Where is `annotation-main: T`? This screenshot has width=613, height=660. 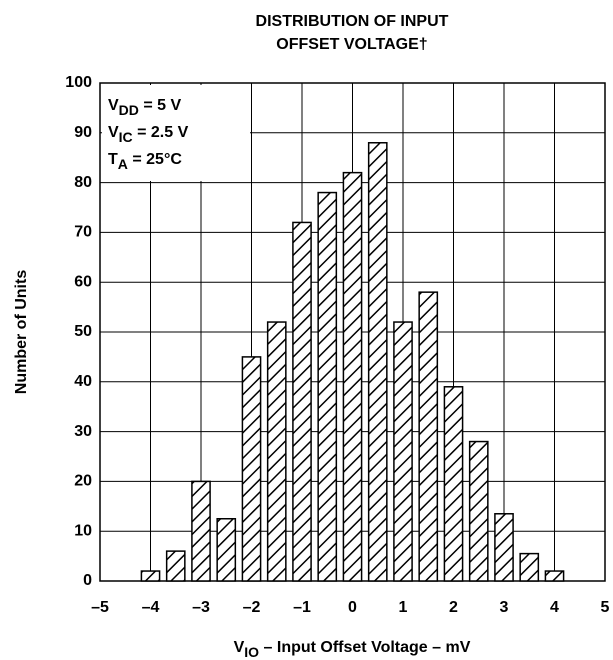
annotation-main: T is located at coordinates (113, 159).